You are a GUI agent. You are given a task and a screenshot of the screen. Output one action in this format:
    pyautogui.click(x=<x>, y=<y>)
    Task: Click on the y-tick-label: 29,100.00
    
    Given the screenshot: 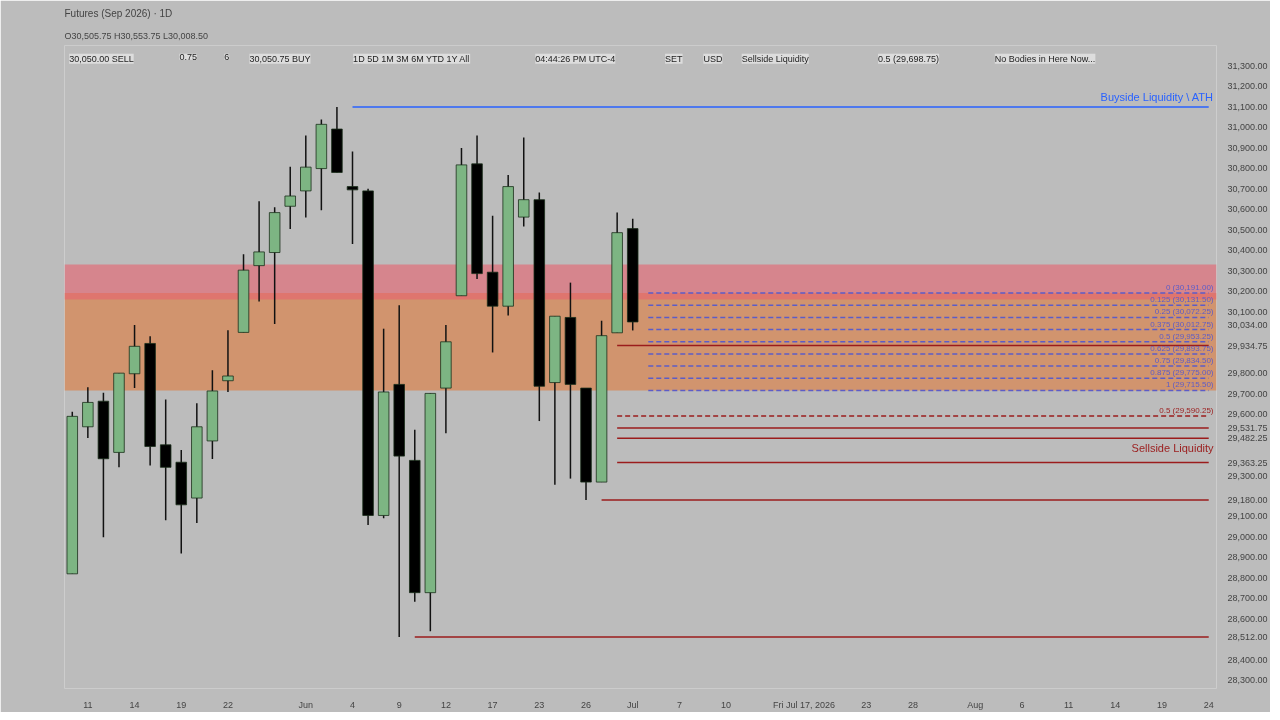 What is the action you would take?
    pyautogui.click(x=1247, y=516)
    